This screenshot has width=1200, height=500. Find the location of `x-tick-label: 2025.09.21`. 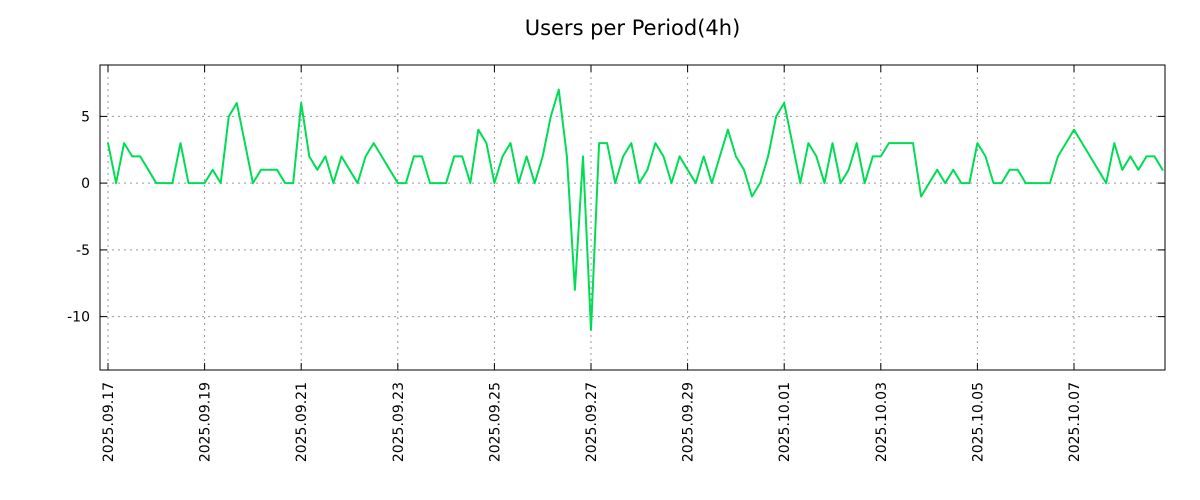

x-tick-label: 2025.09.21 is located at coordinates (302, 422).